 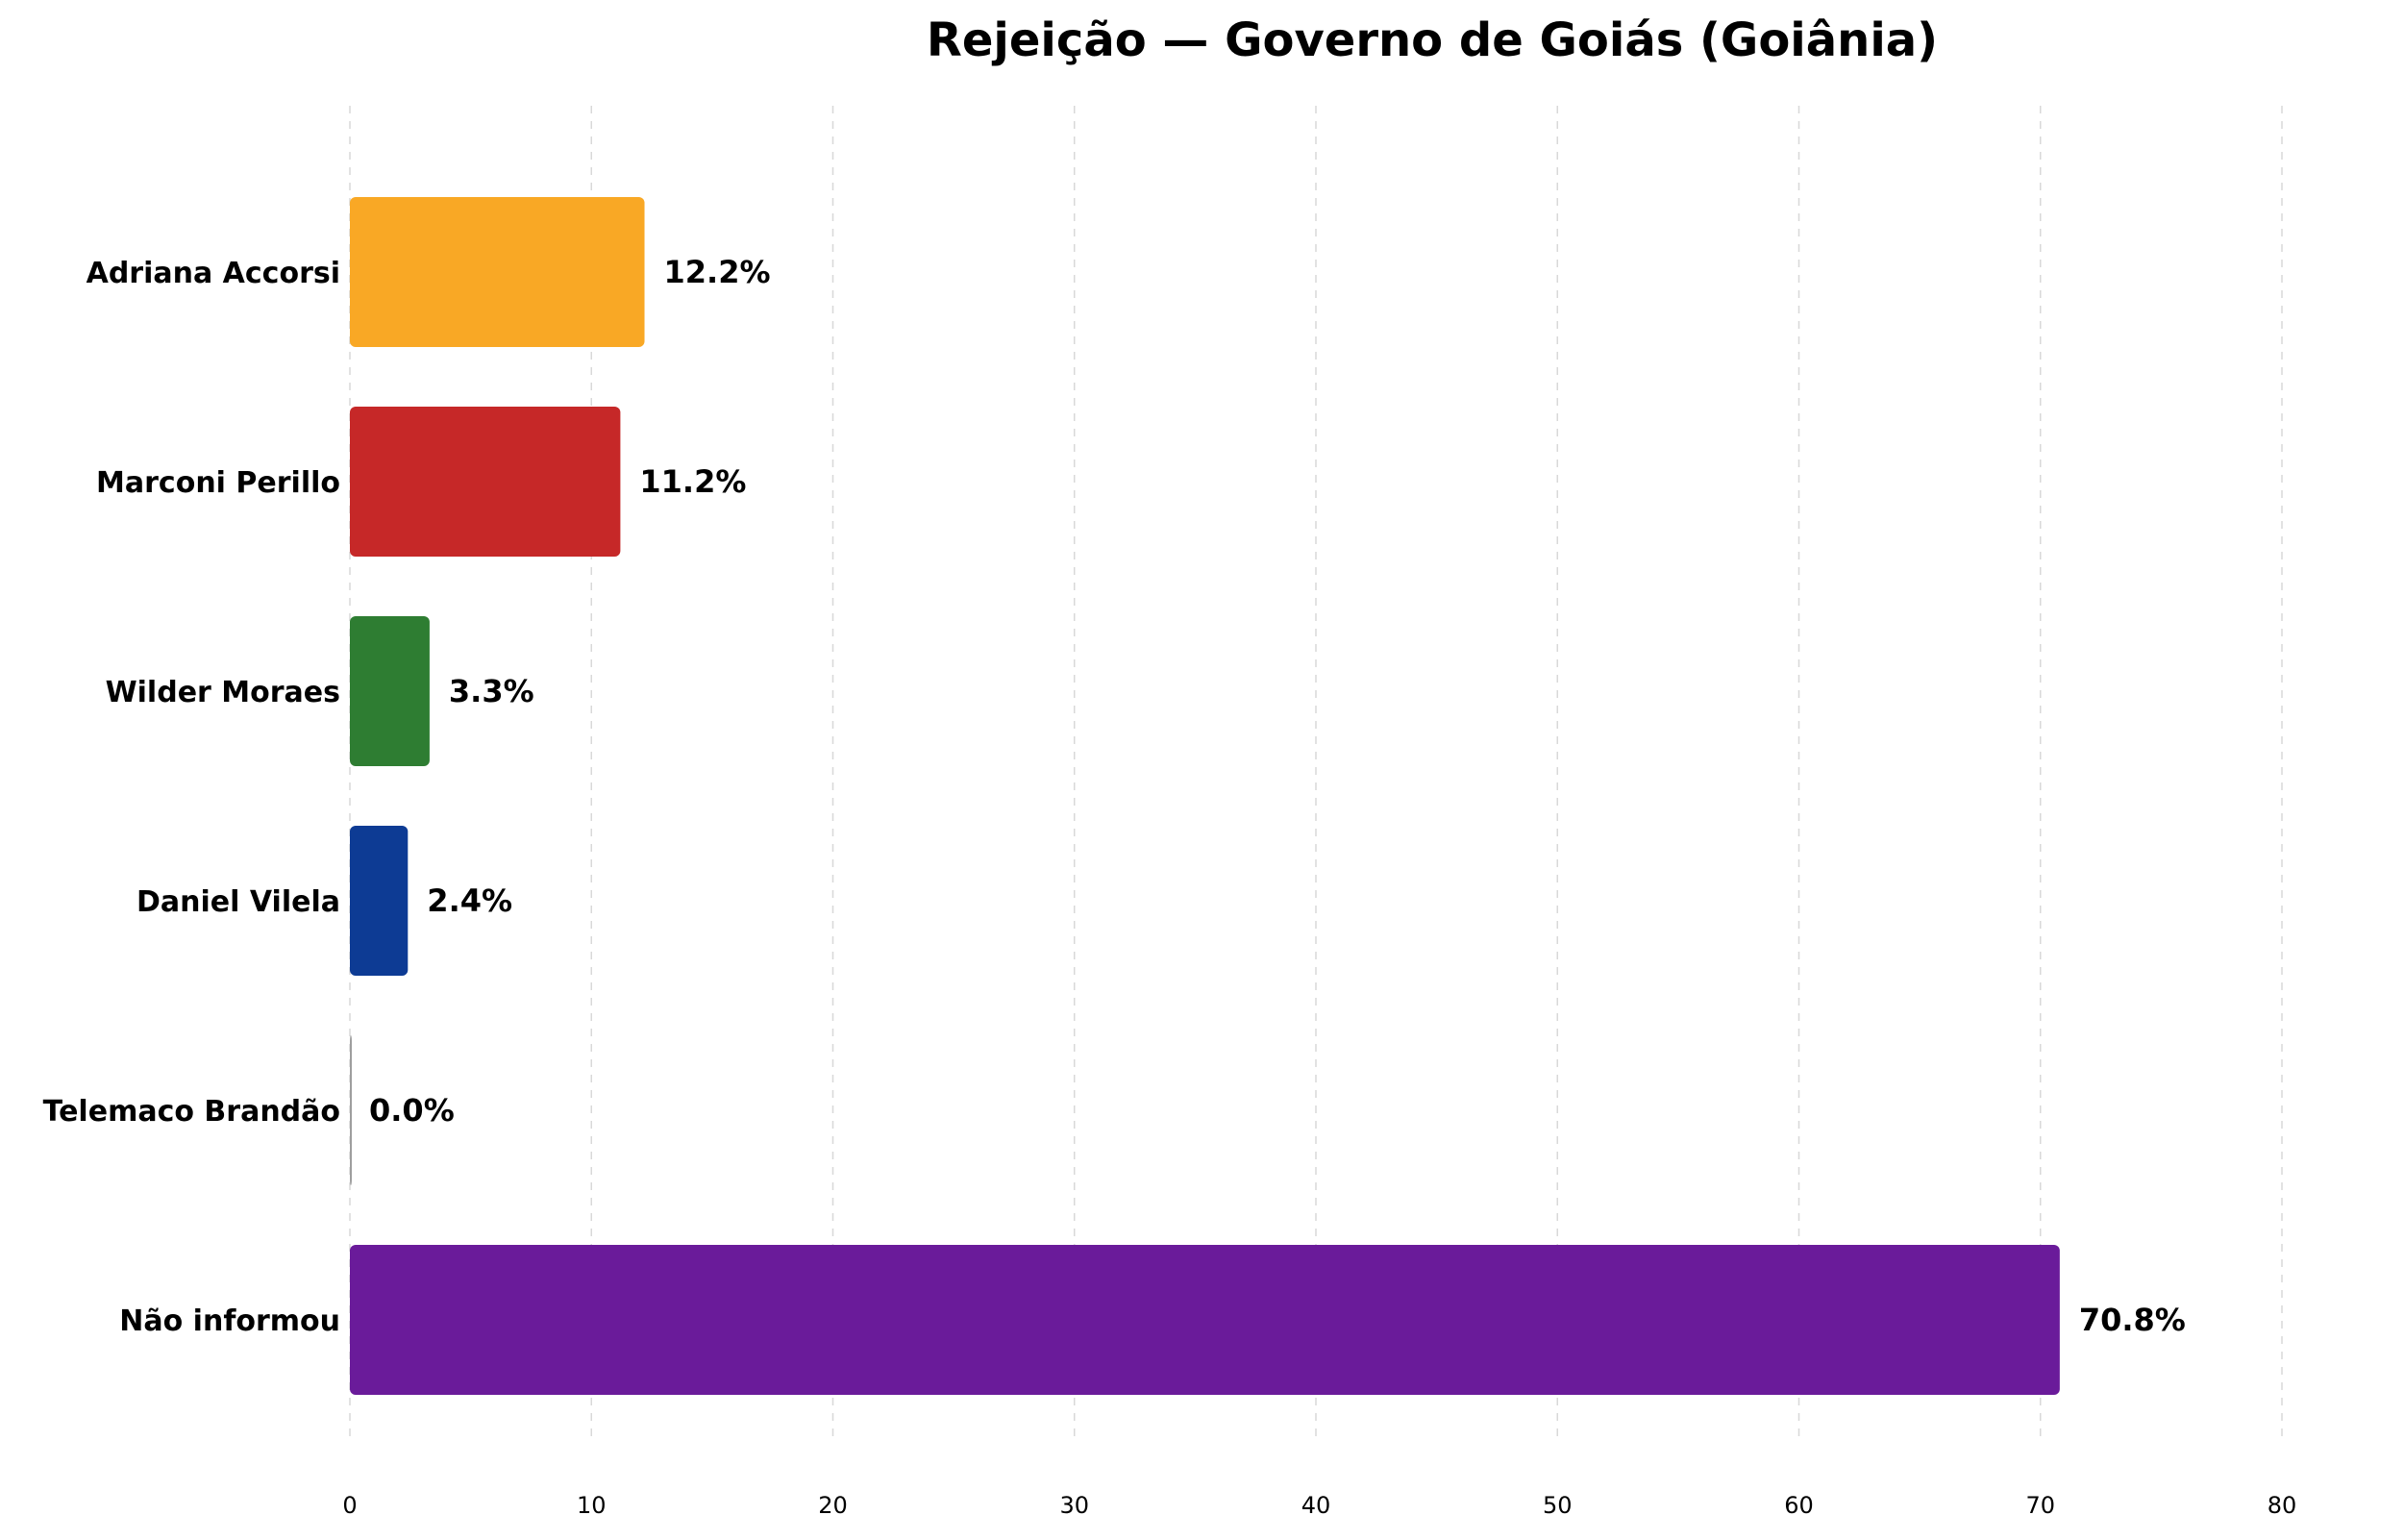 I want to click on x-tick-label: 60, so click(x=1799, y=1505).